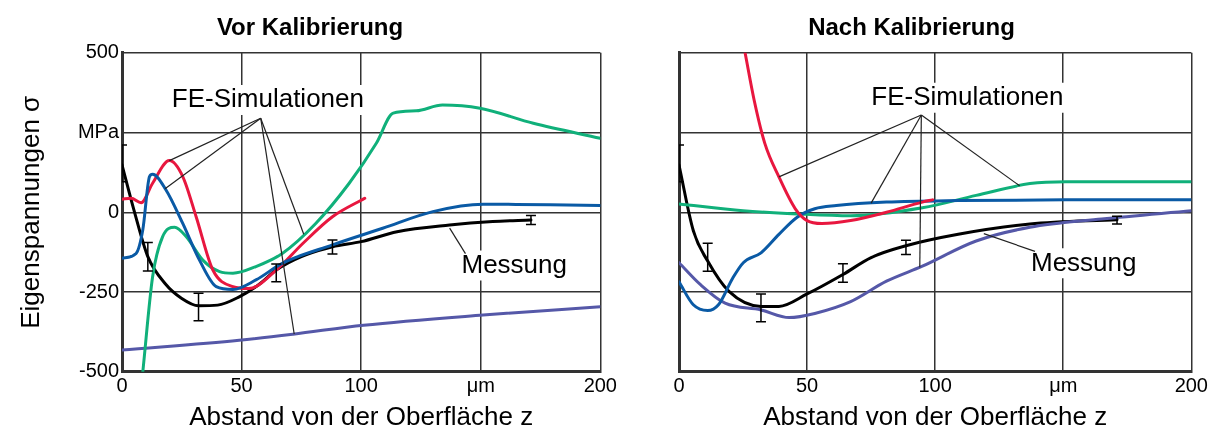  Describe the element at coordinates (98, 131) in the screenshot. I see `y-tick-label: MPa` at that location.